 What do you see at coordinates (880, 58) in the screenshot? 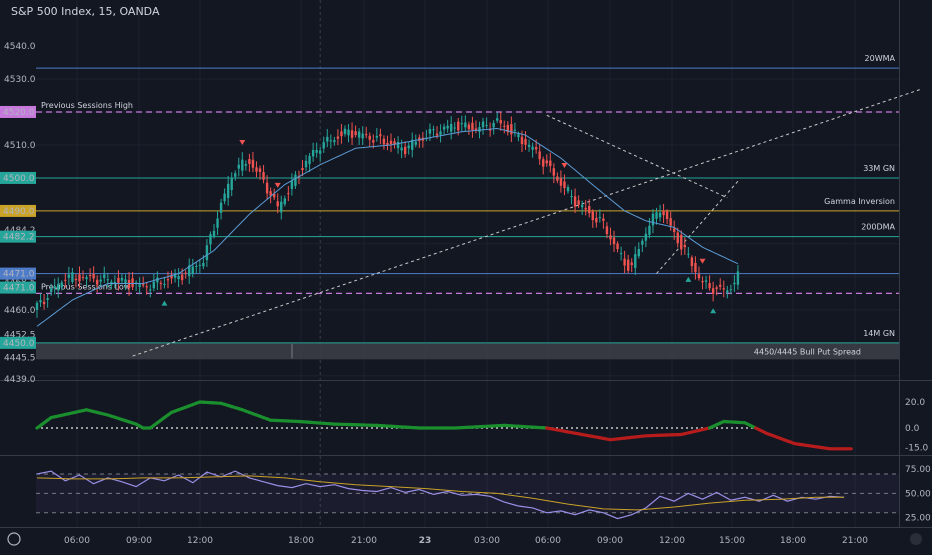
I see `level-label-20WMA: 20WMA` at bounding box center [880, 58].